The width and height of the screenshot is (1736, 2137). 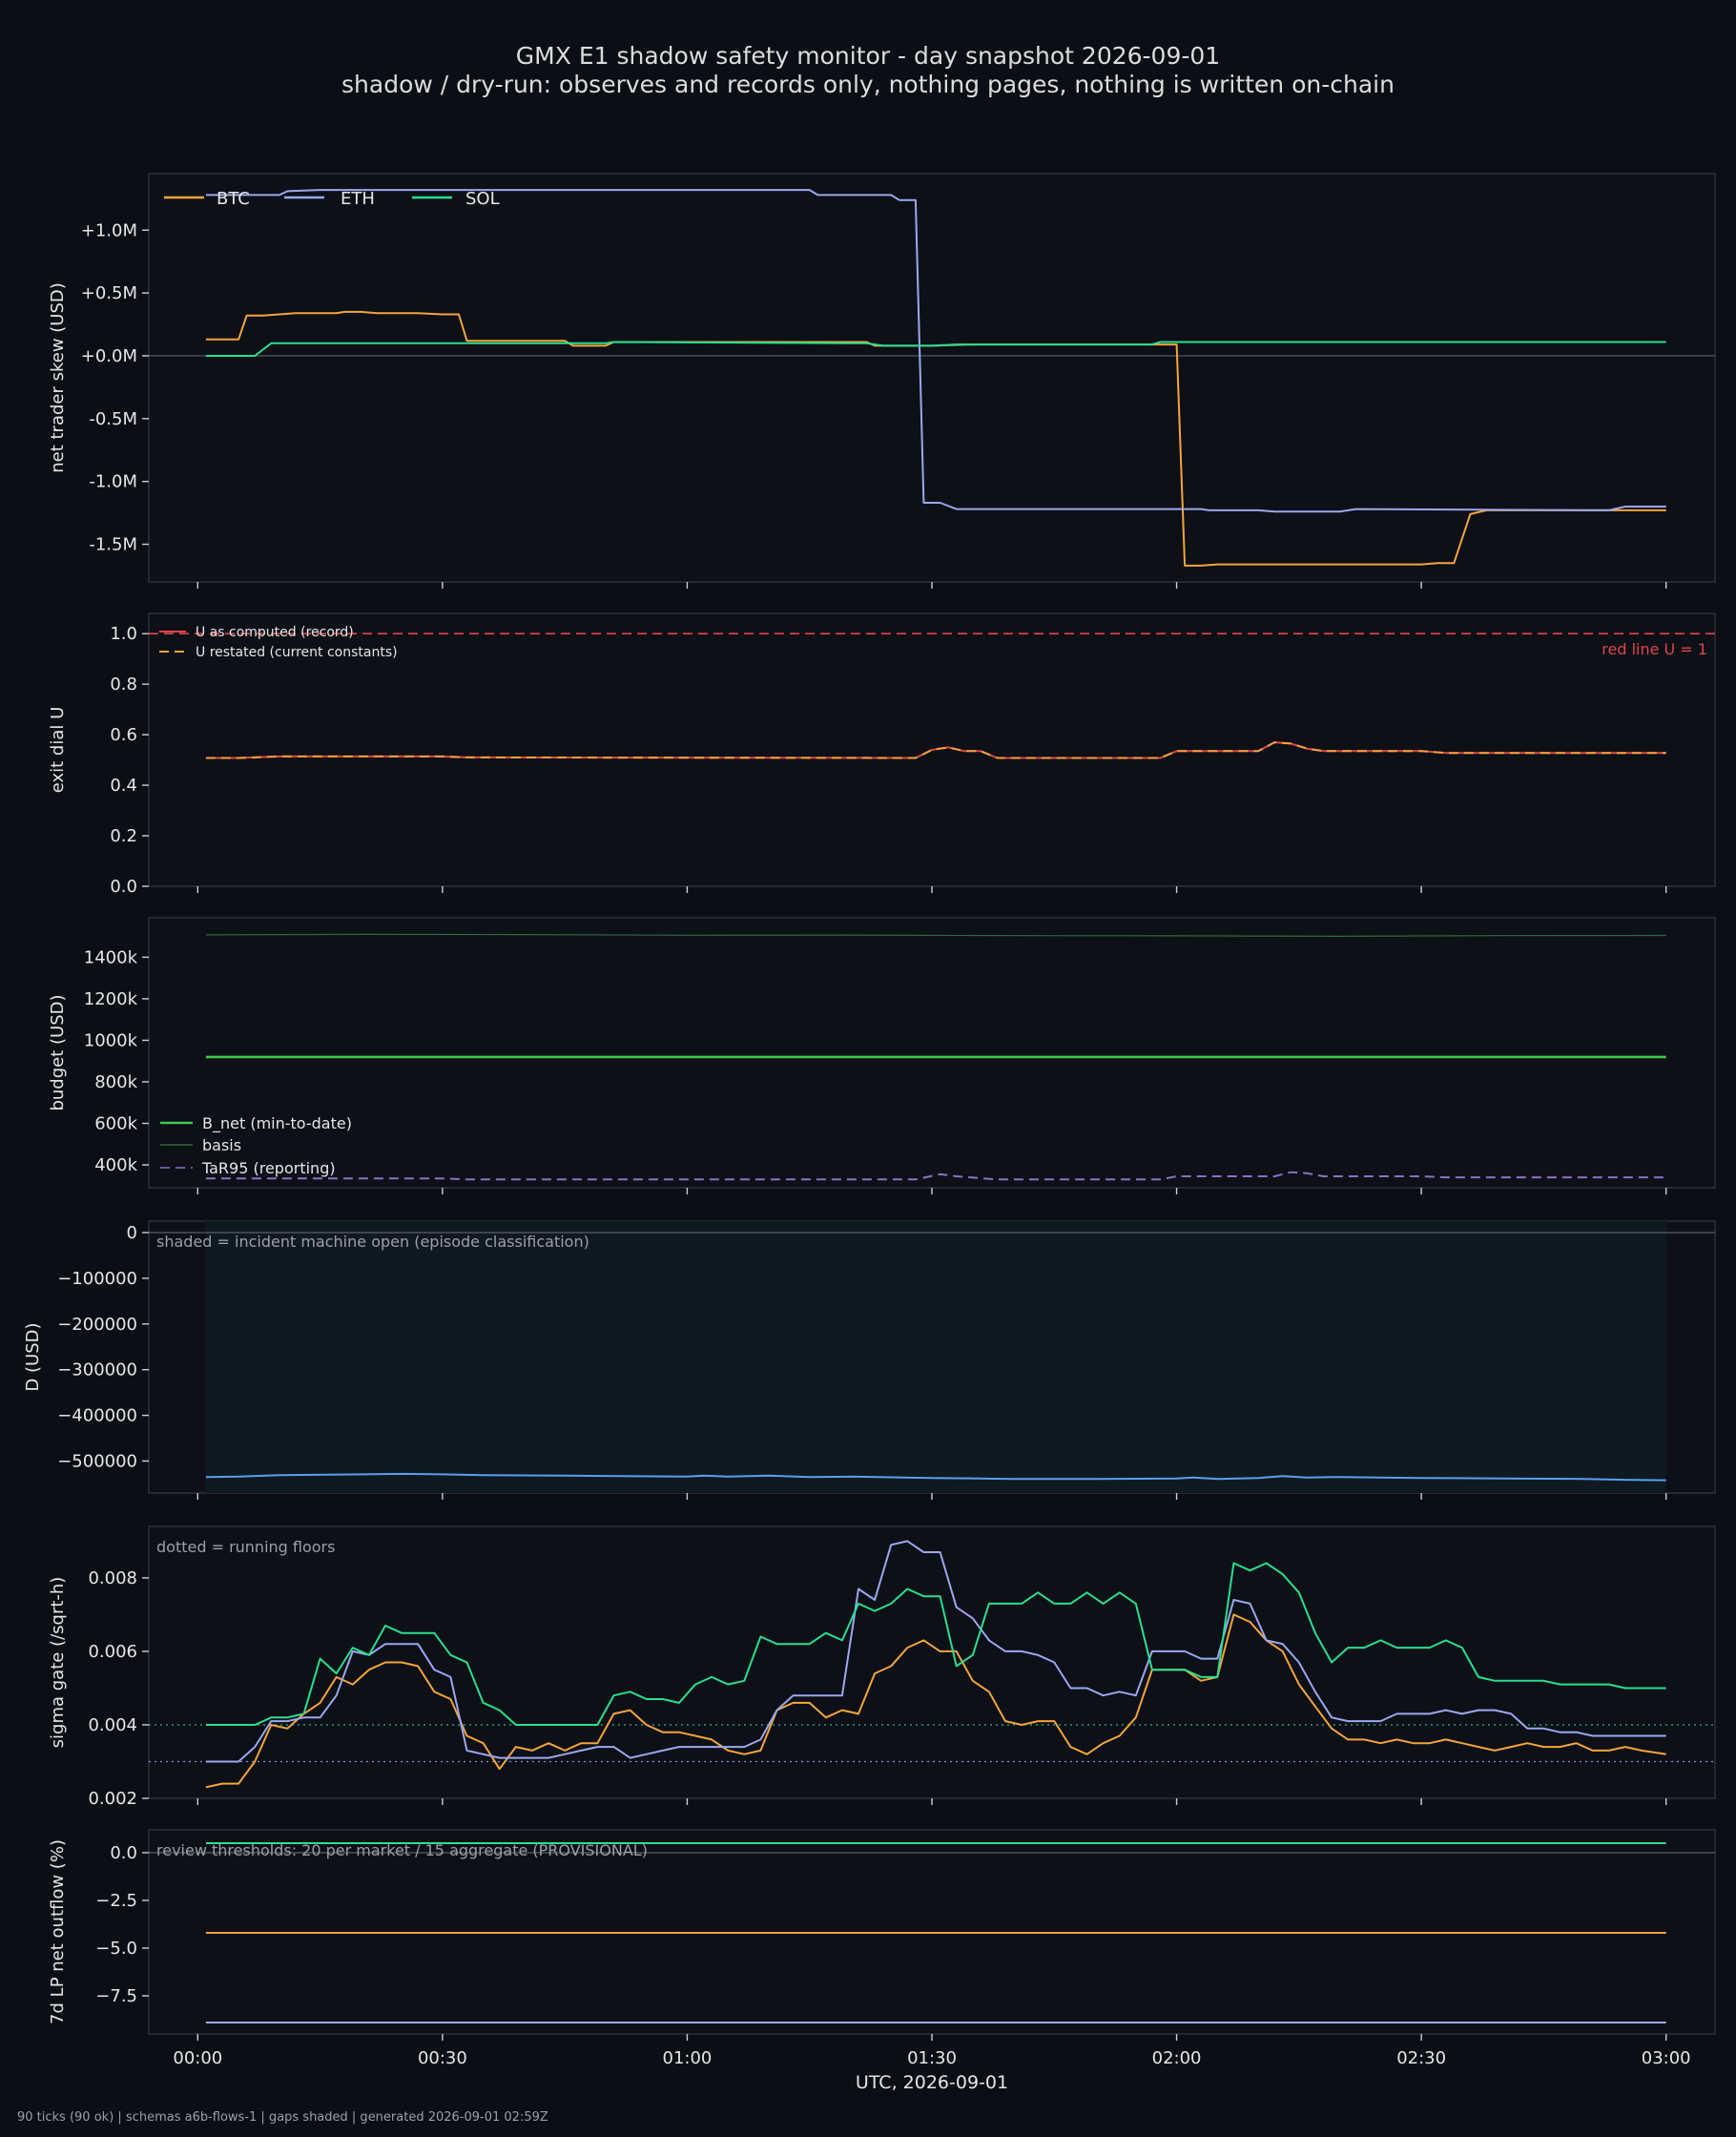 What do you see at coordinates (123, 786) in the screenshot?
I see `y-tick-label: 0.4` at bounding box center [123, 786].